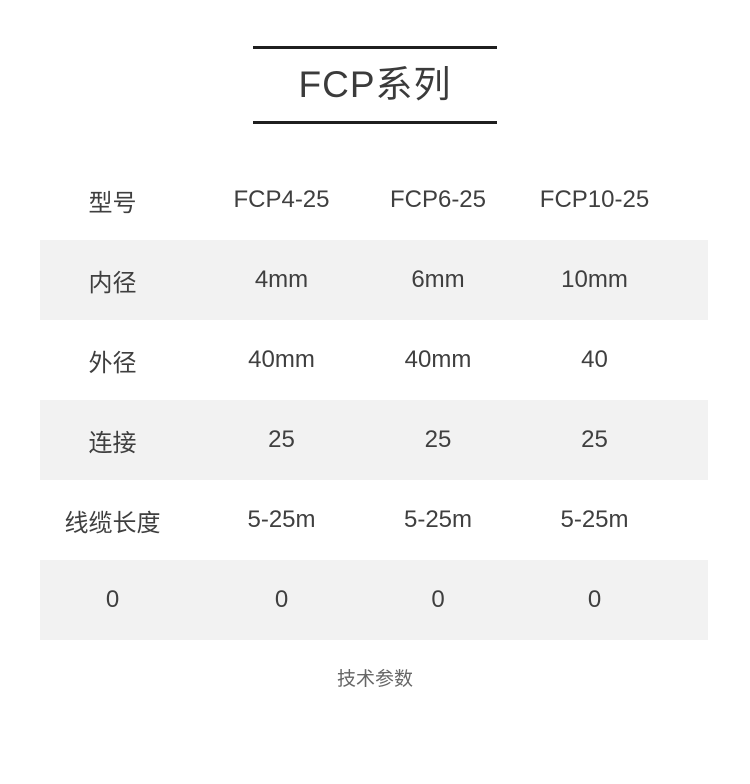  I want to click on table-header-row: 型号 FCP4-25 FCP6-25 FCP10-25, so click(374, 200).